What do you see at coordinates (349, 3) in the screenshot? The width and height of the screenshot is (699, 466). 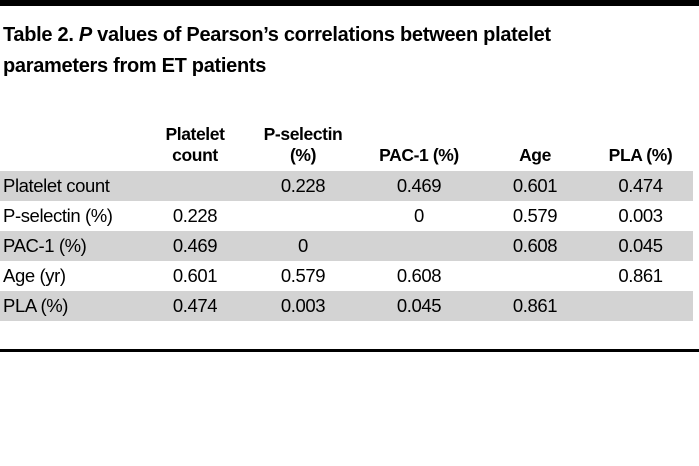 I see `top-rule` at bounding box center [349, 3].